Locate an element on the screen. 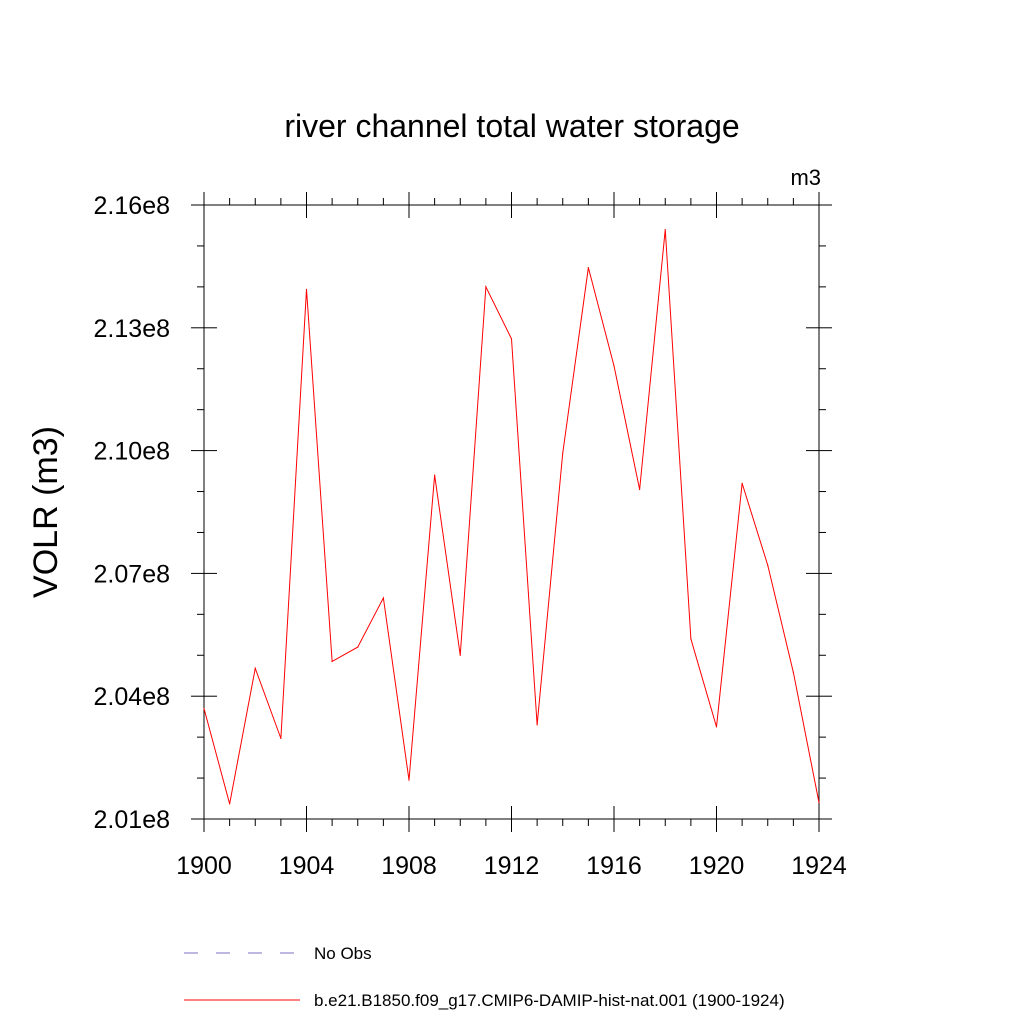  x-tick-label: 1904 is located at coordinates (307, 866).